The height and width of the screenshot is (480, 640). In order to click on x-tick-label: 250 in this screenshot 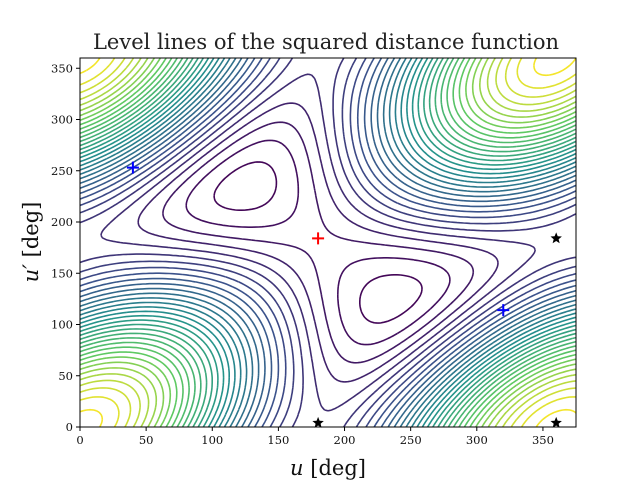, I will do `click(411, 440)`.